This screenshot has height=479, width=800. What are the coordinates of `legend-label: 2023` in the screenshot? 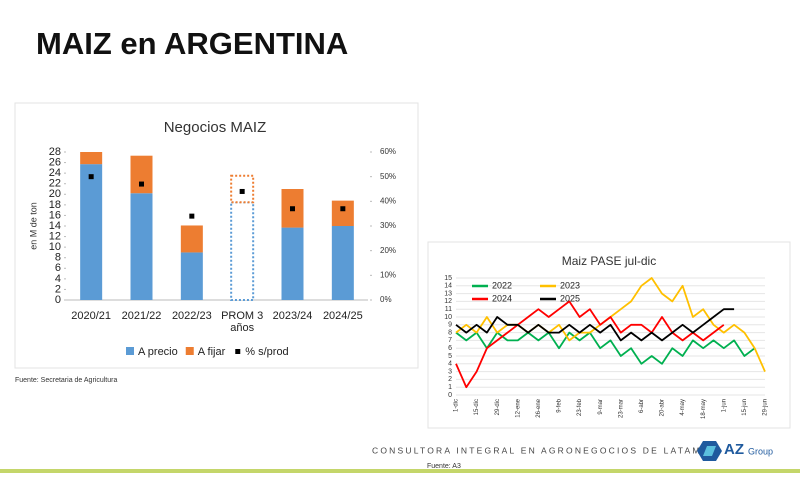 It's located at (570, 285).